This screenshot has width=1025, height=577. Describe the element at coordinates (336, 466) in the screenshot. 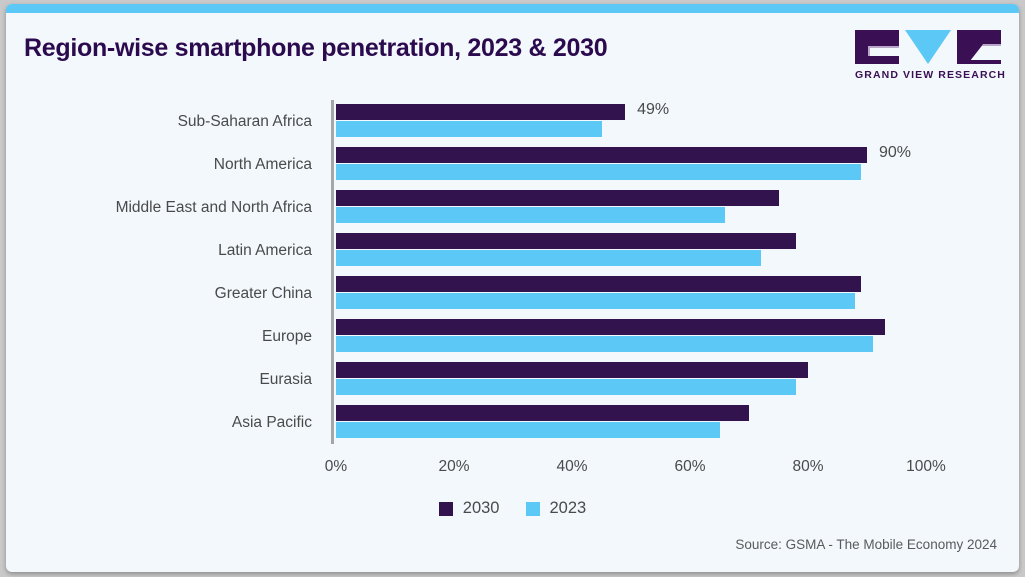

I see `x-axis-tick: 0%` at that location.